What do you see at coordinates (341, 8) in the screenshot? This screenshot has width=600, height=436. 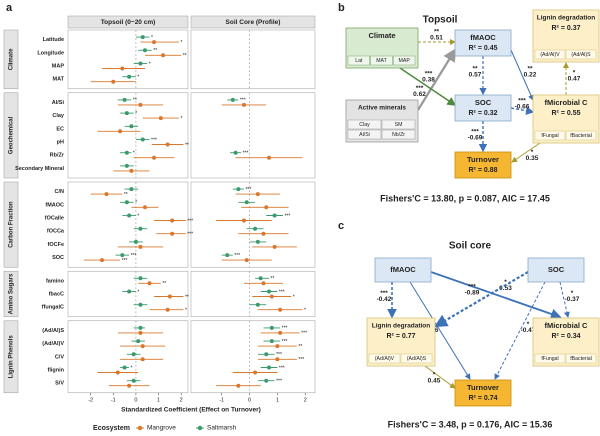 I see `panel-label: b` at bounding box center [341, 8].